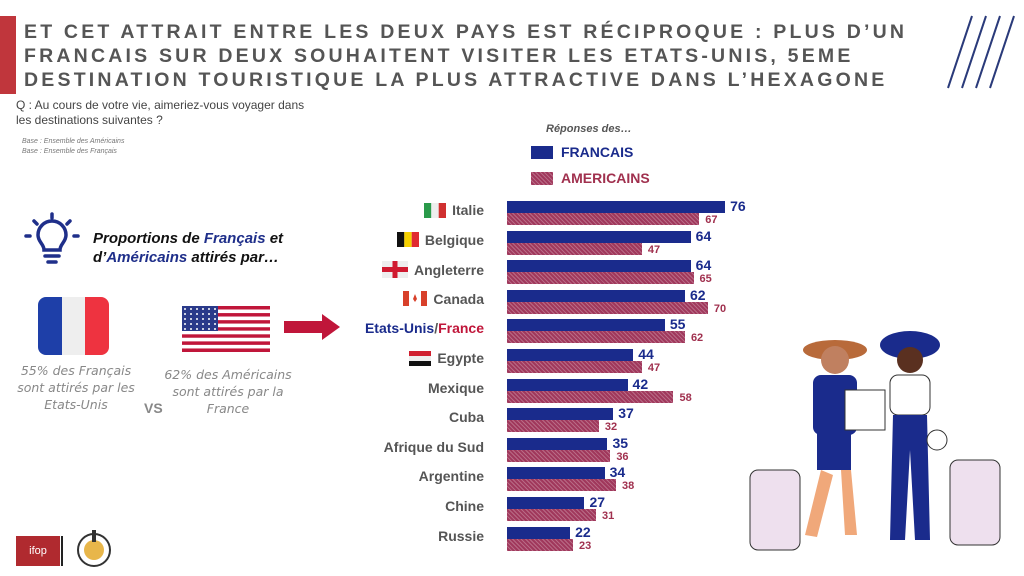 The image size is (1024, 576). I want to click on category-label: Russie, so click(461, 535).